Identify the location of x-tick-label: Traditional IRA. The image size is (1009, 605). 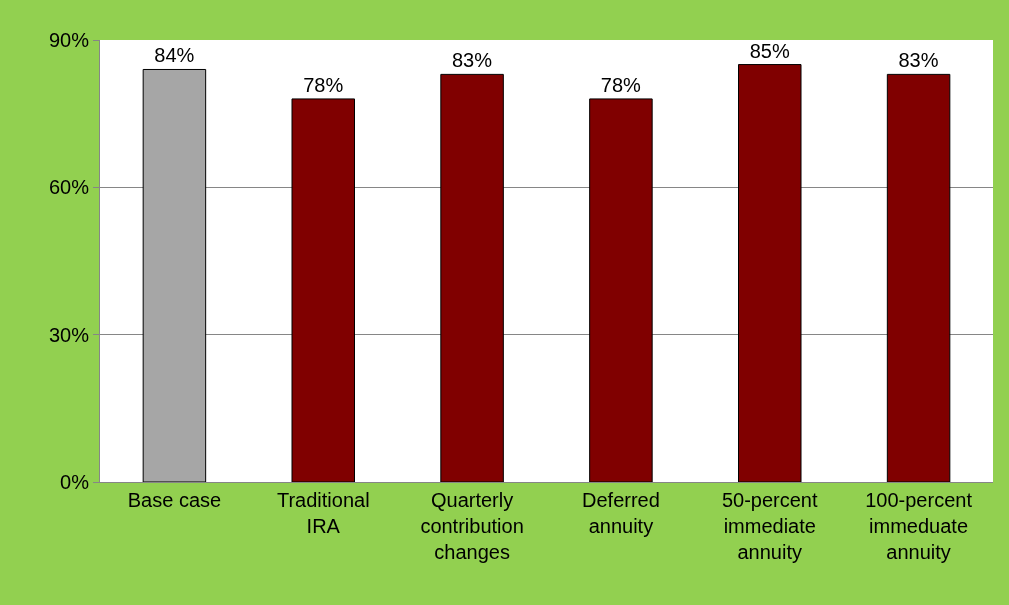
(323, 513).